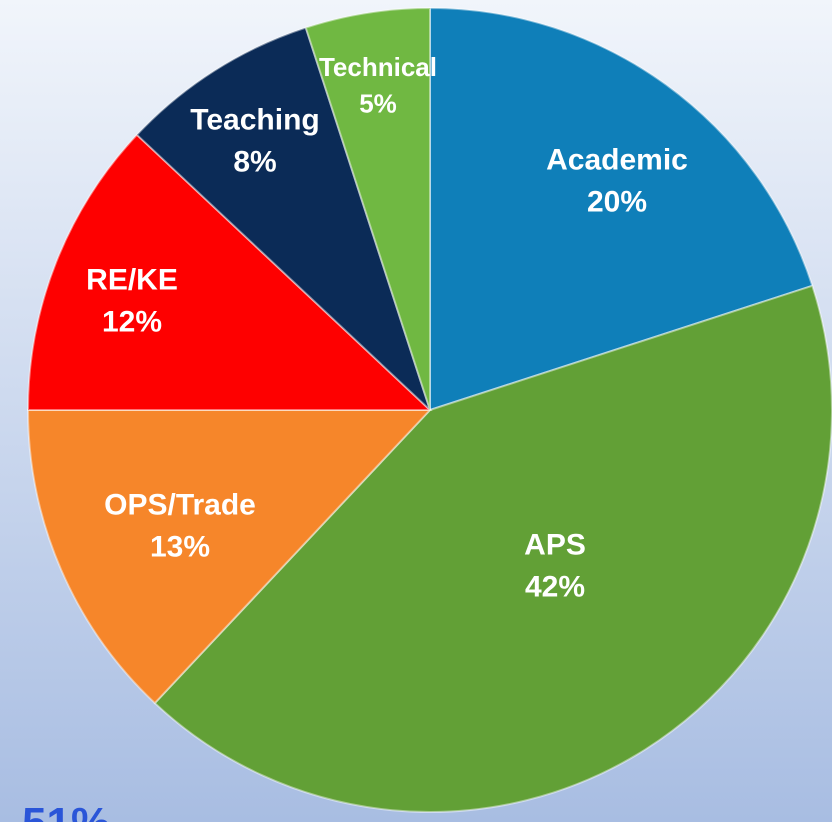 The height and width of the screenshot is (822, 832). Describe the element at coordinates (254, 120) in the screenshot. I see `slice-label: Teaching` at that location.